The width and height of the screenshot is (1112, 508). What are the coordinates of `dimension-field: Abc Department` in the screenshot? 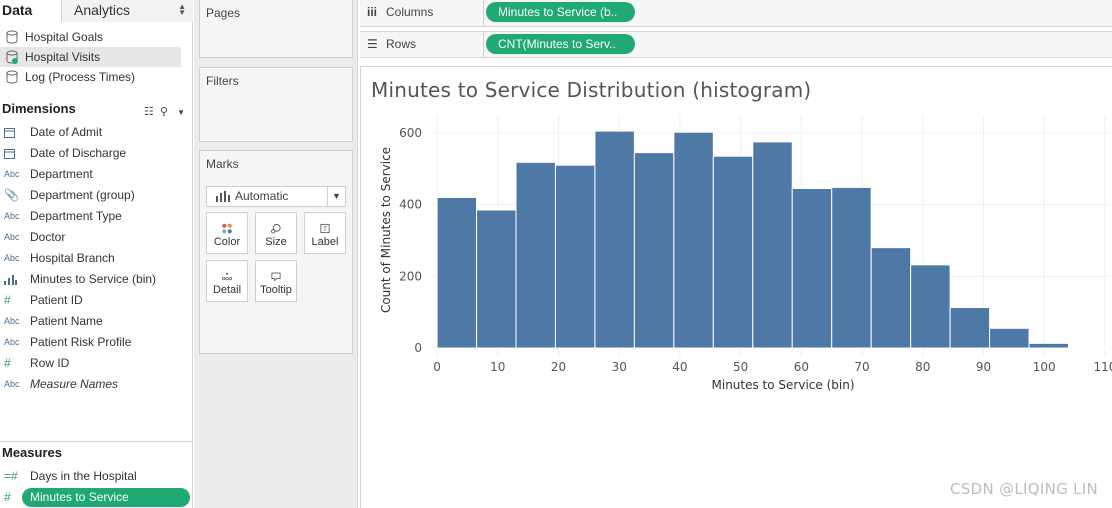 It's located at (96, 174).